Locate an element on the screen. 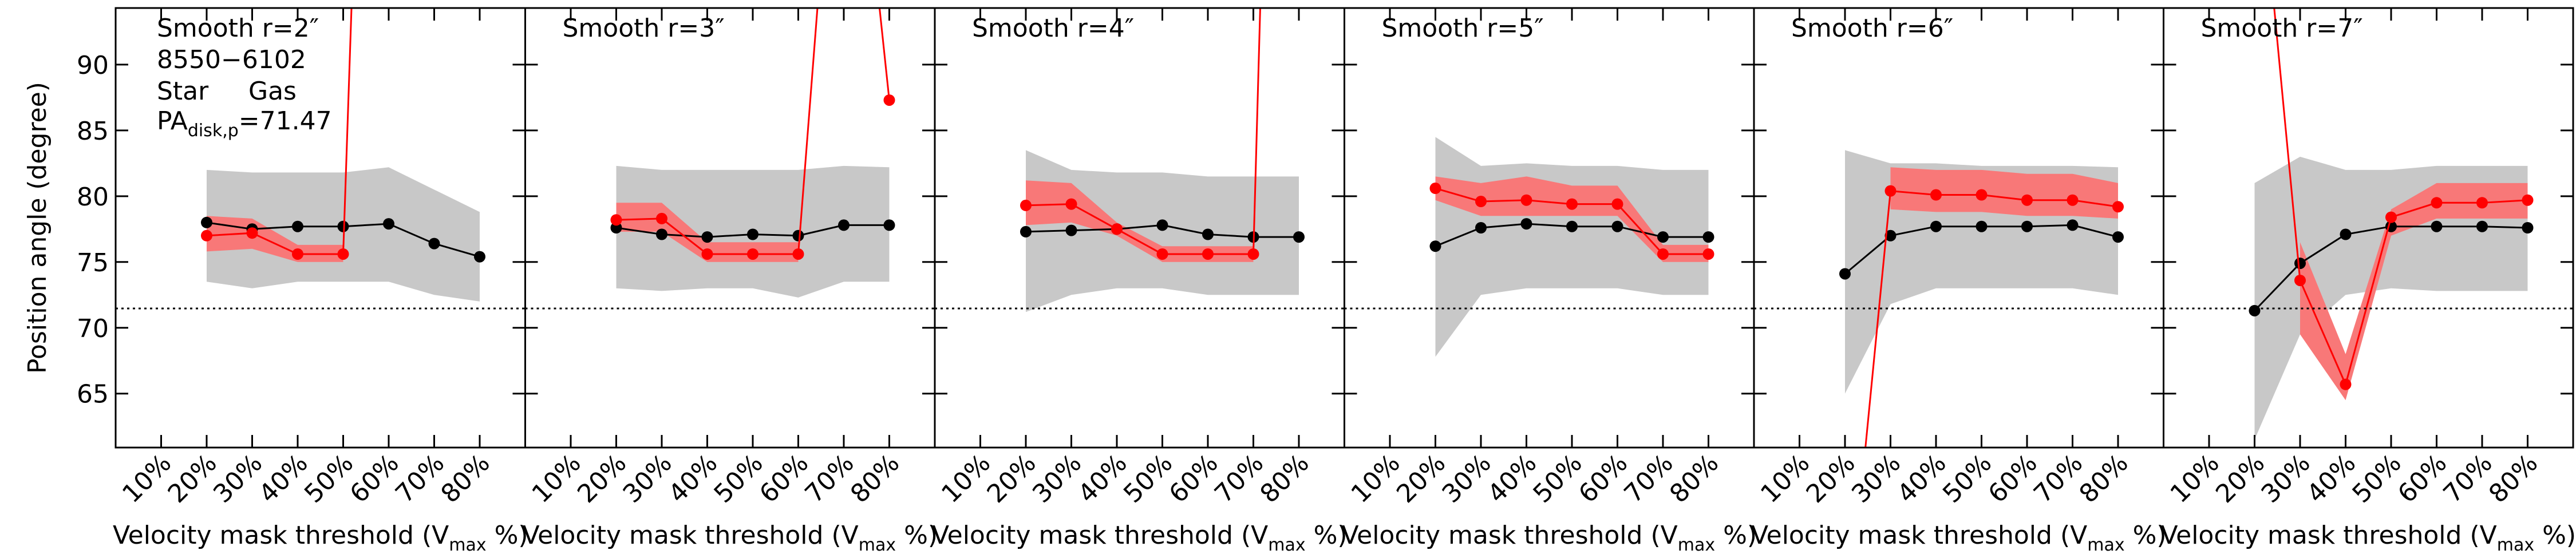 This screenshot has width=2576, height=558. y-axis-label: Position angle (degree) is located at coordinates (37, 228).